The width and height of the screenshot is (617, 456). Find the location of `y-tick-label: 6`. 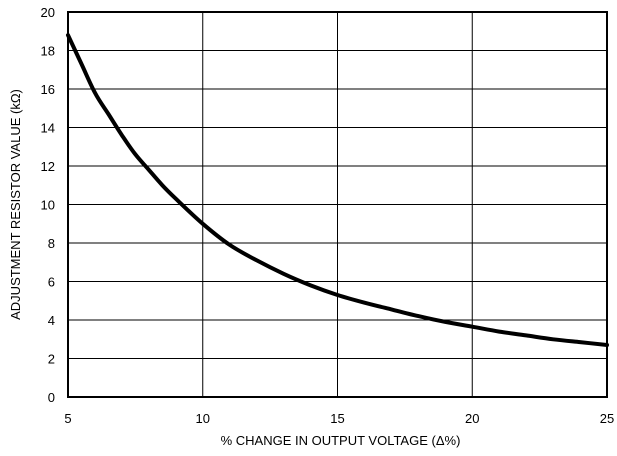

y-tick-label: 6 is located at coordinates (51, 282).